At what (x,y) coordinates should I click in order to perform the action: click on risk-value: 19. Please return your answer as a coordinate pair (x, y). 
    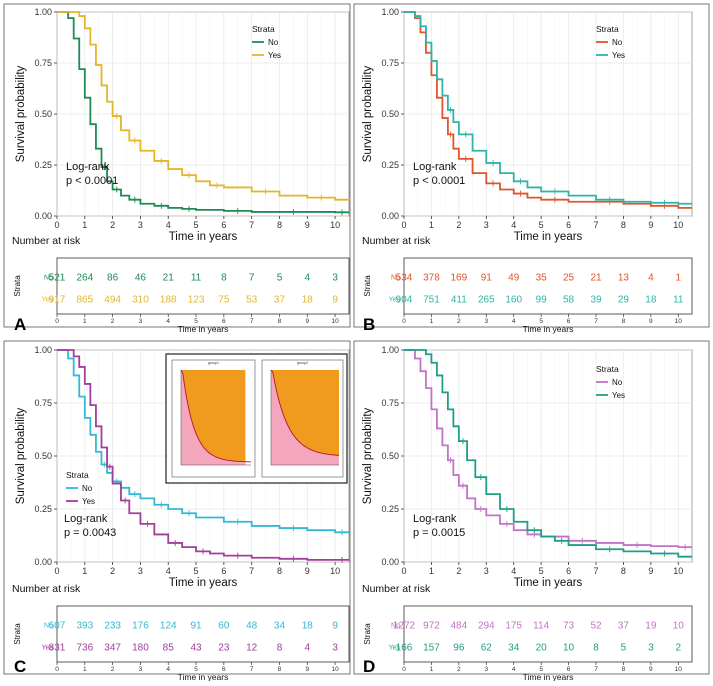
    Looking at the image, I should click on (651, 625).